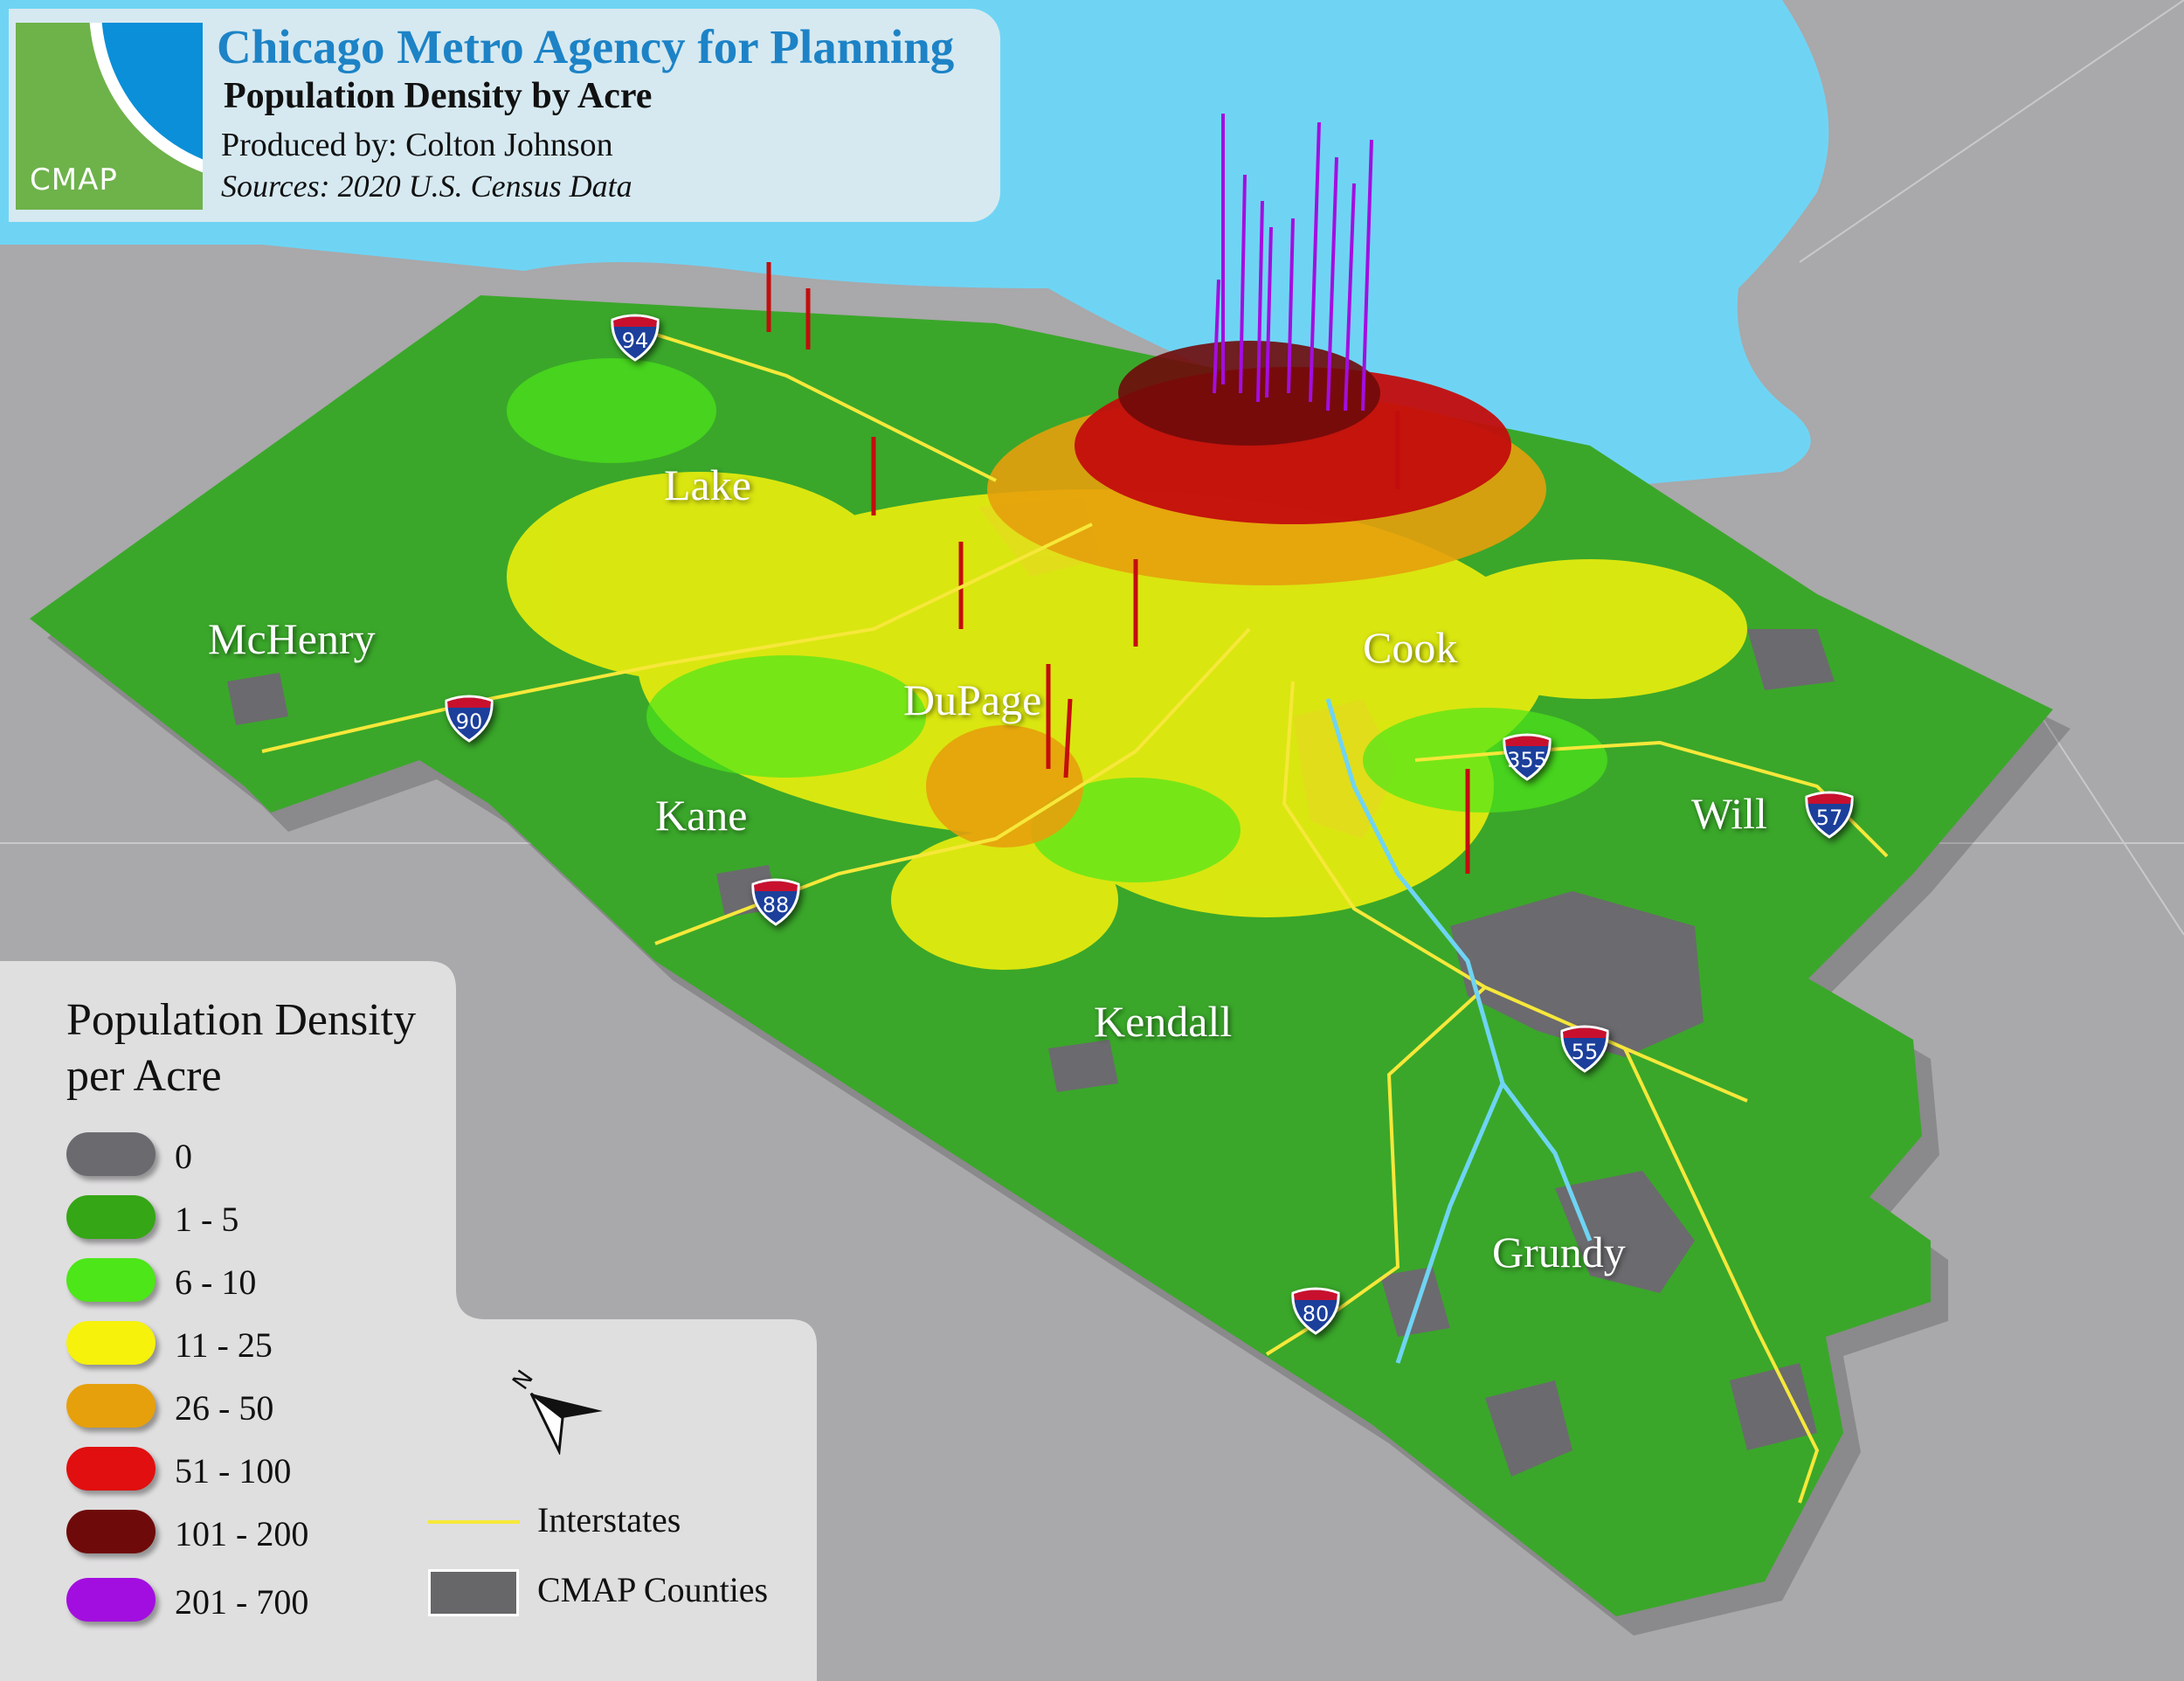 The height and width of the screenshot is (1681, 2184). Describe the element at coordinates (1729, 814) in the screenshot. I see `county-label-will: Will` at that location.